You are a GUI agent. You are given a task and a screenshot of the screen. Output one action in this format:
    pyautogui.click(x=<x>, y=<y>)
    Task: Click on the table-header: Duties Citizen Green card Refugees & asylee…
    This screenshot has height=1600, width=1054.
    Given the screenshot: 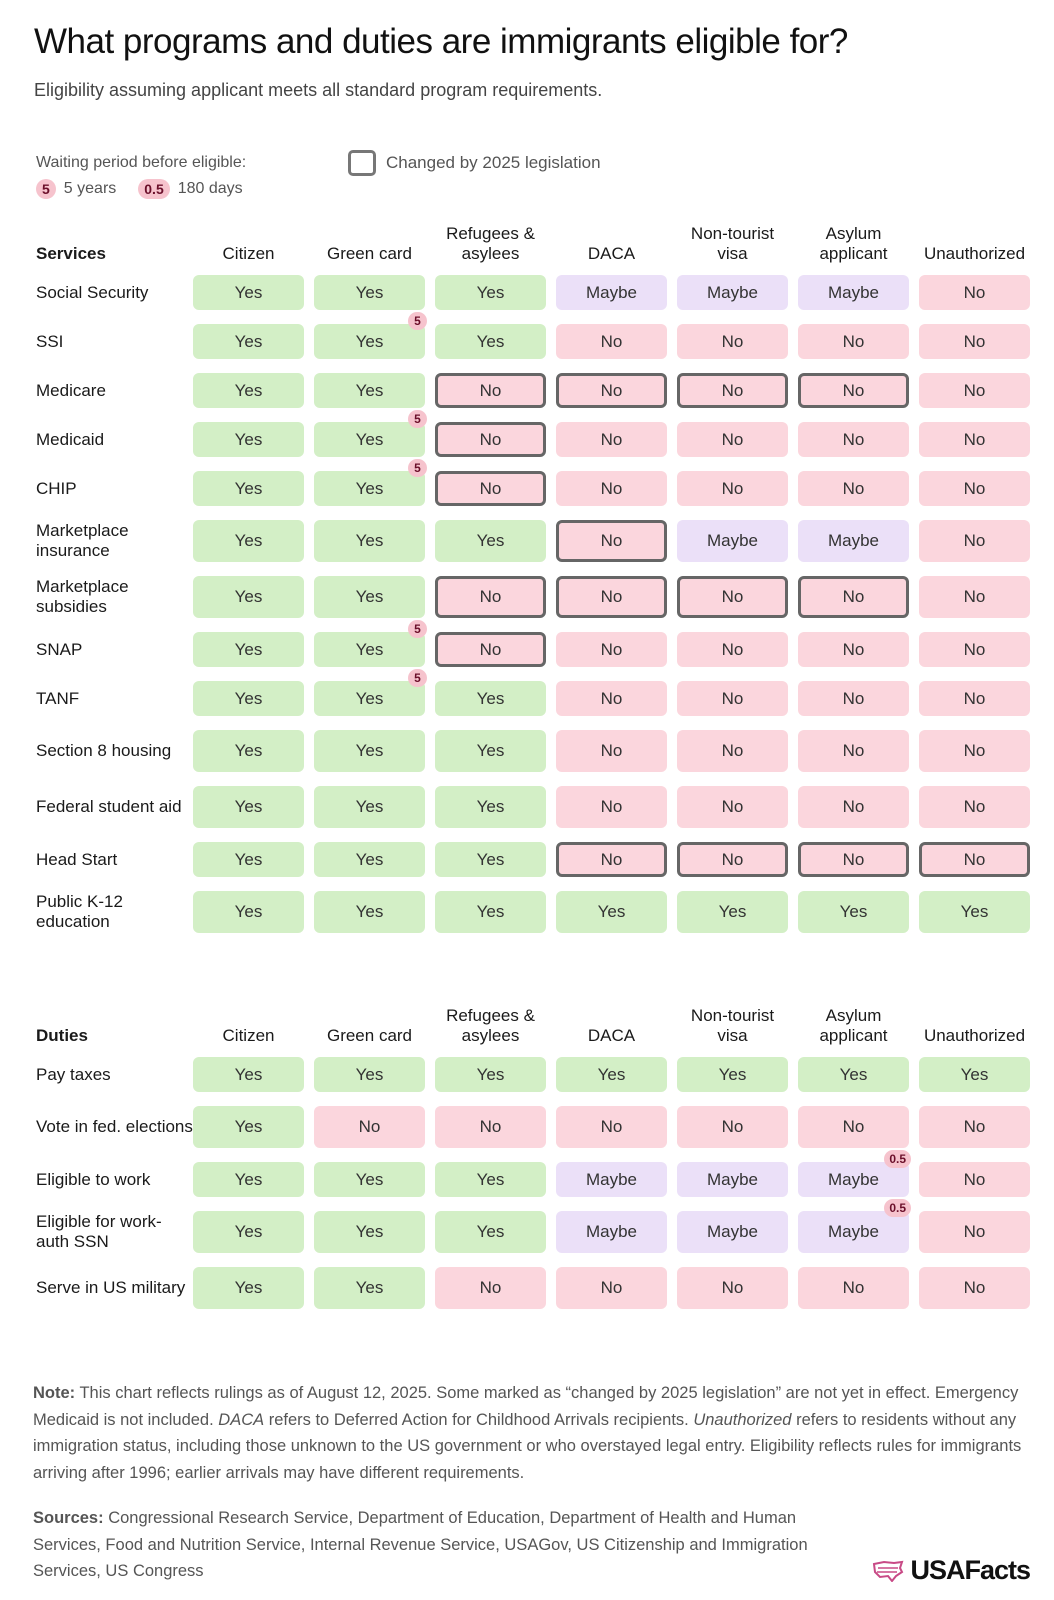 What is the action you would take?
    pyautogui.click(x=538, y=1025)
    